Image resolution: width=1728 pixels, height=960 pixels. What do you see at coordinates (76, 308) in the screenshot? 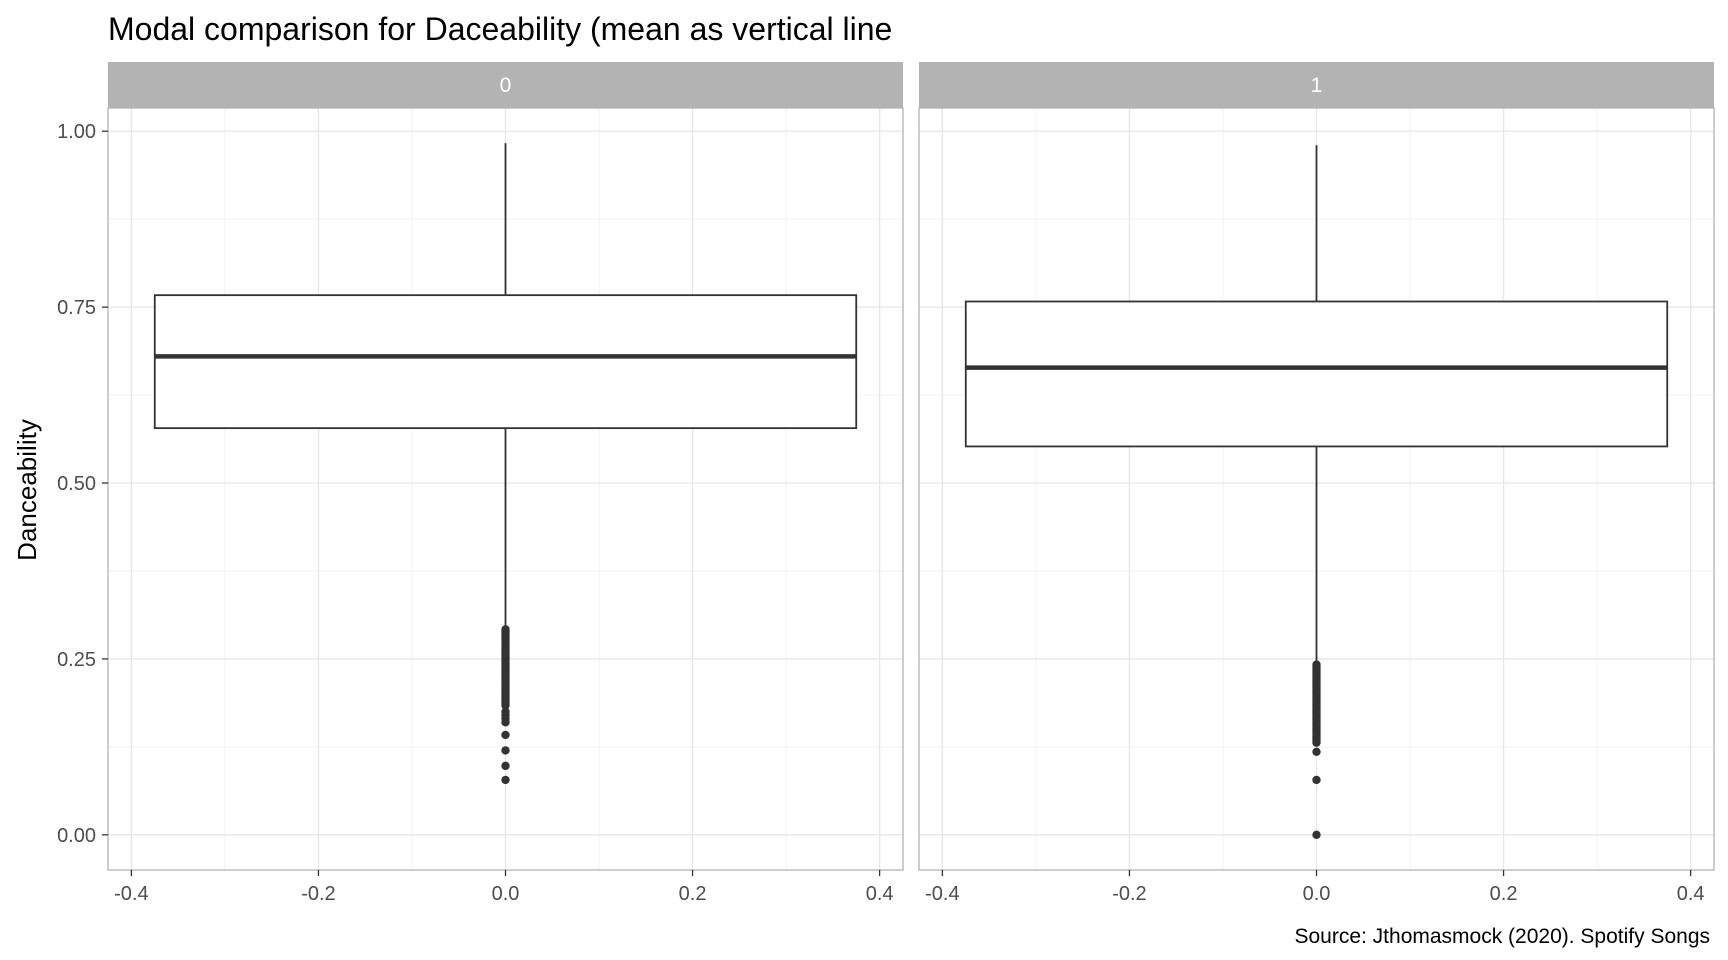
I see `y-tick-label: 0.75` at bounding box center [76, 308].